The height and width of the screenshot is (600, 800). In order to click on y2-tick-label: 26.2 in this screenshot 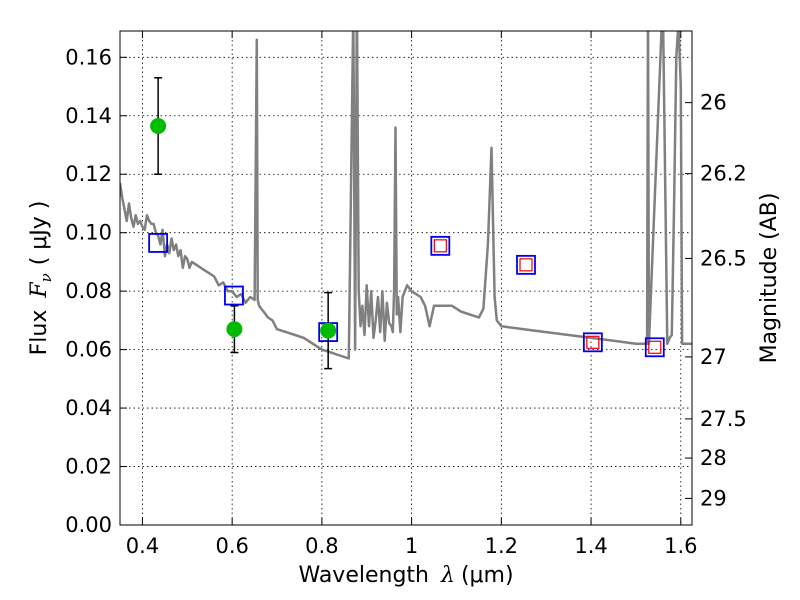, I will do `click(723, 174)`.